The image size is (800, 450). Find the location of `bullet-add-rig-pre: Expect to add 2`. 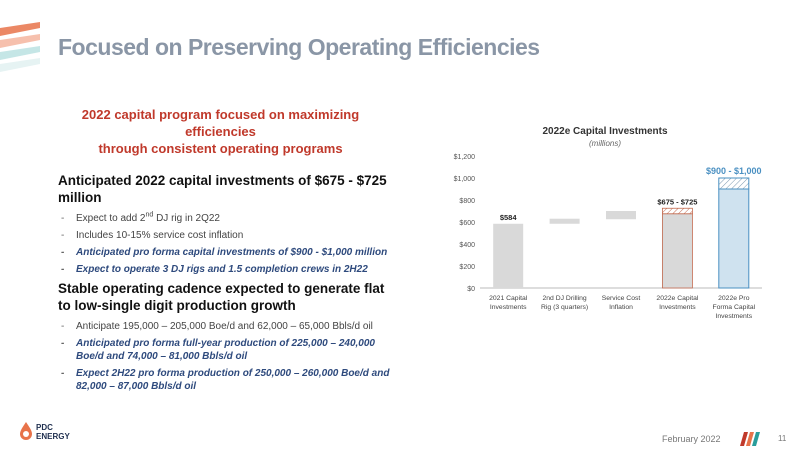

bullet-add-rig-pre: Expect to add 2 is located at coordinates (111, 218).